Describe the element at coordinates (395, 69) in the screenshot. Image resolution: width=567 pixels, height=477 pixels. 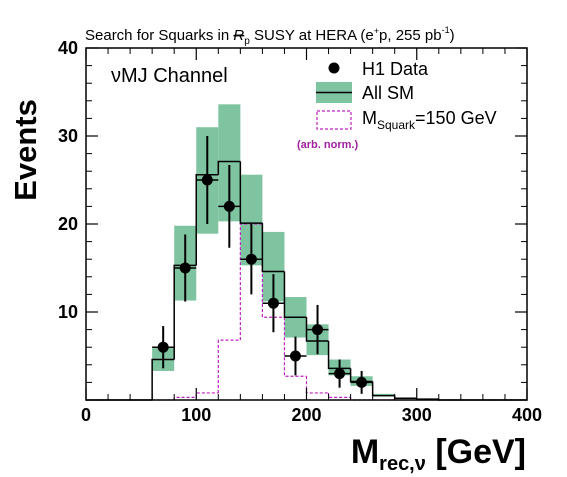
I see `legend-data-label: H1 Data` at that location.